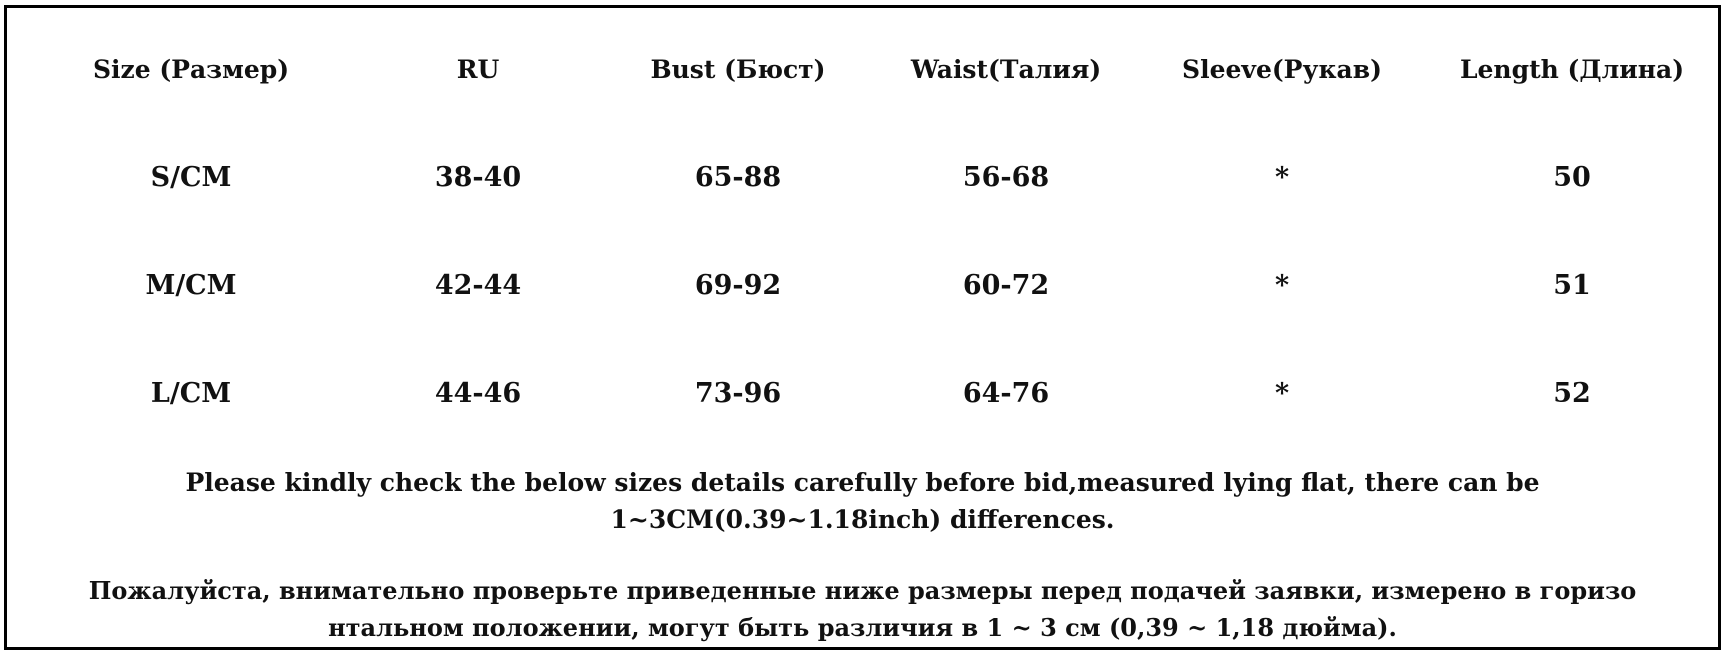 This screenshot has width=1729, height=657. Describe the element at coordinates (1006, 69) in the screenshot. I see `header-waist: Waist(Талия)` at that location.